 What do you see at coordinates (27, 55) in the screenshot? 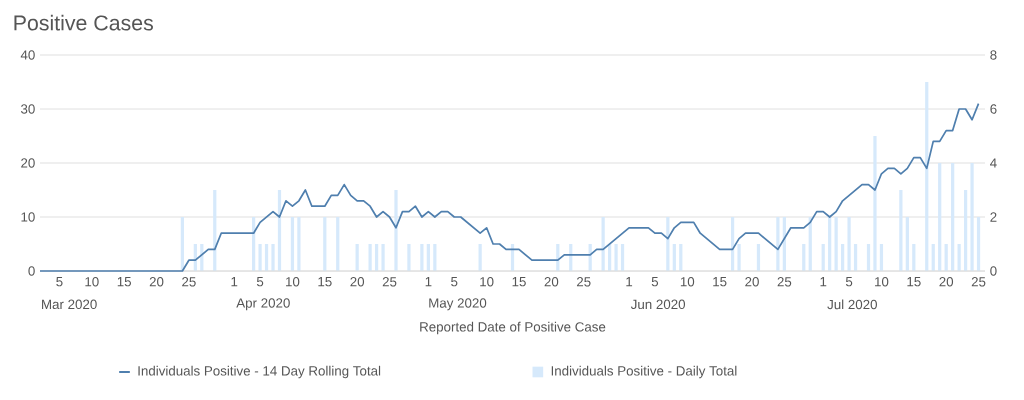
I see `y-tick-label: 40` at bounding box center [27, 55].